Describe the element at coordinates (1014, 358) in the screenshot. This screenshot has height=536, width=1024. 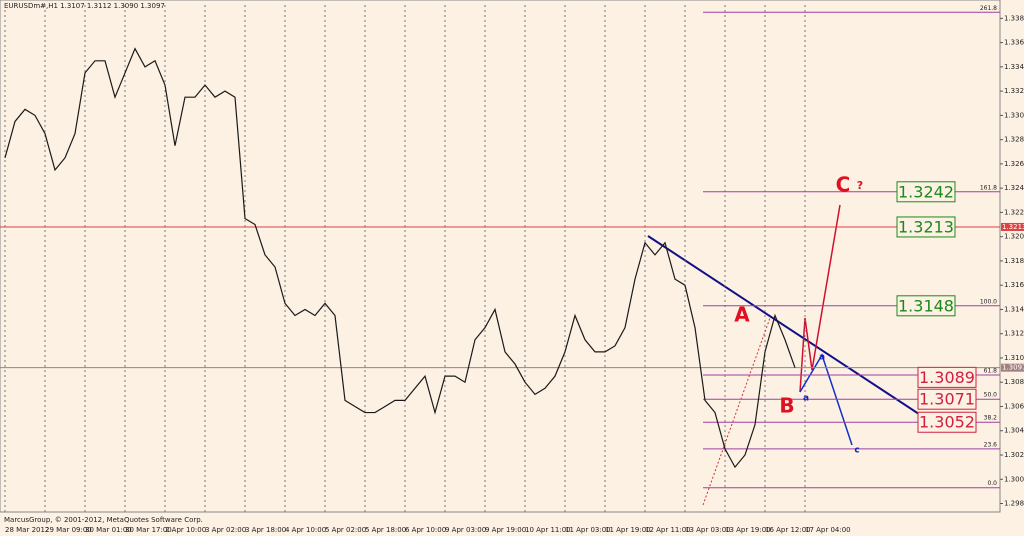
I see `y-tick-label: 1.3105` at that location.